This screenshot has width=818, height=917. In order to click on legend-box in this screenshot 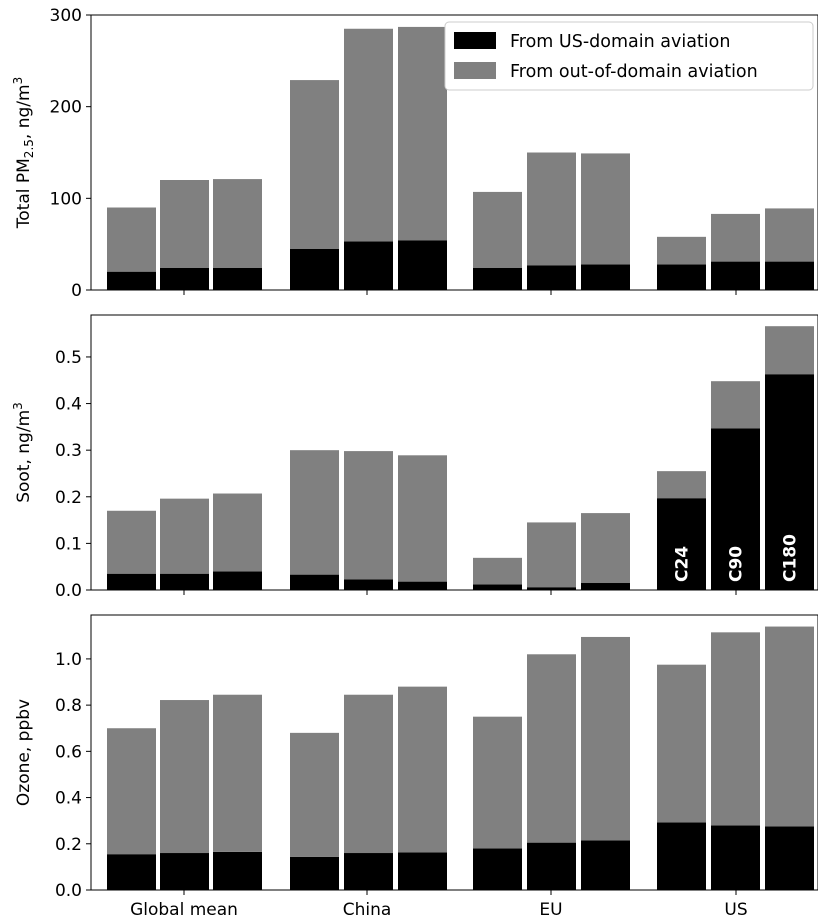, I will do `click(629, 56)`.